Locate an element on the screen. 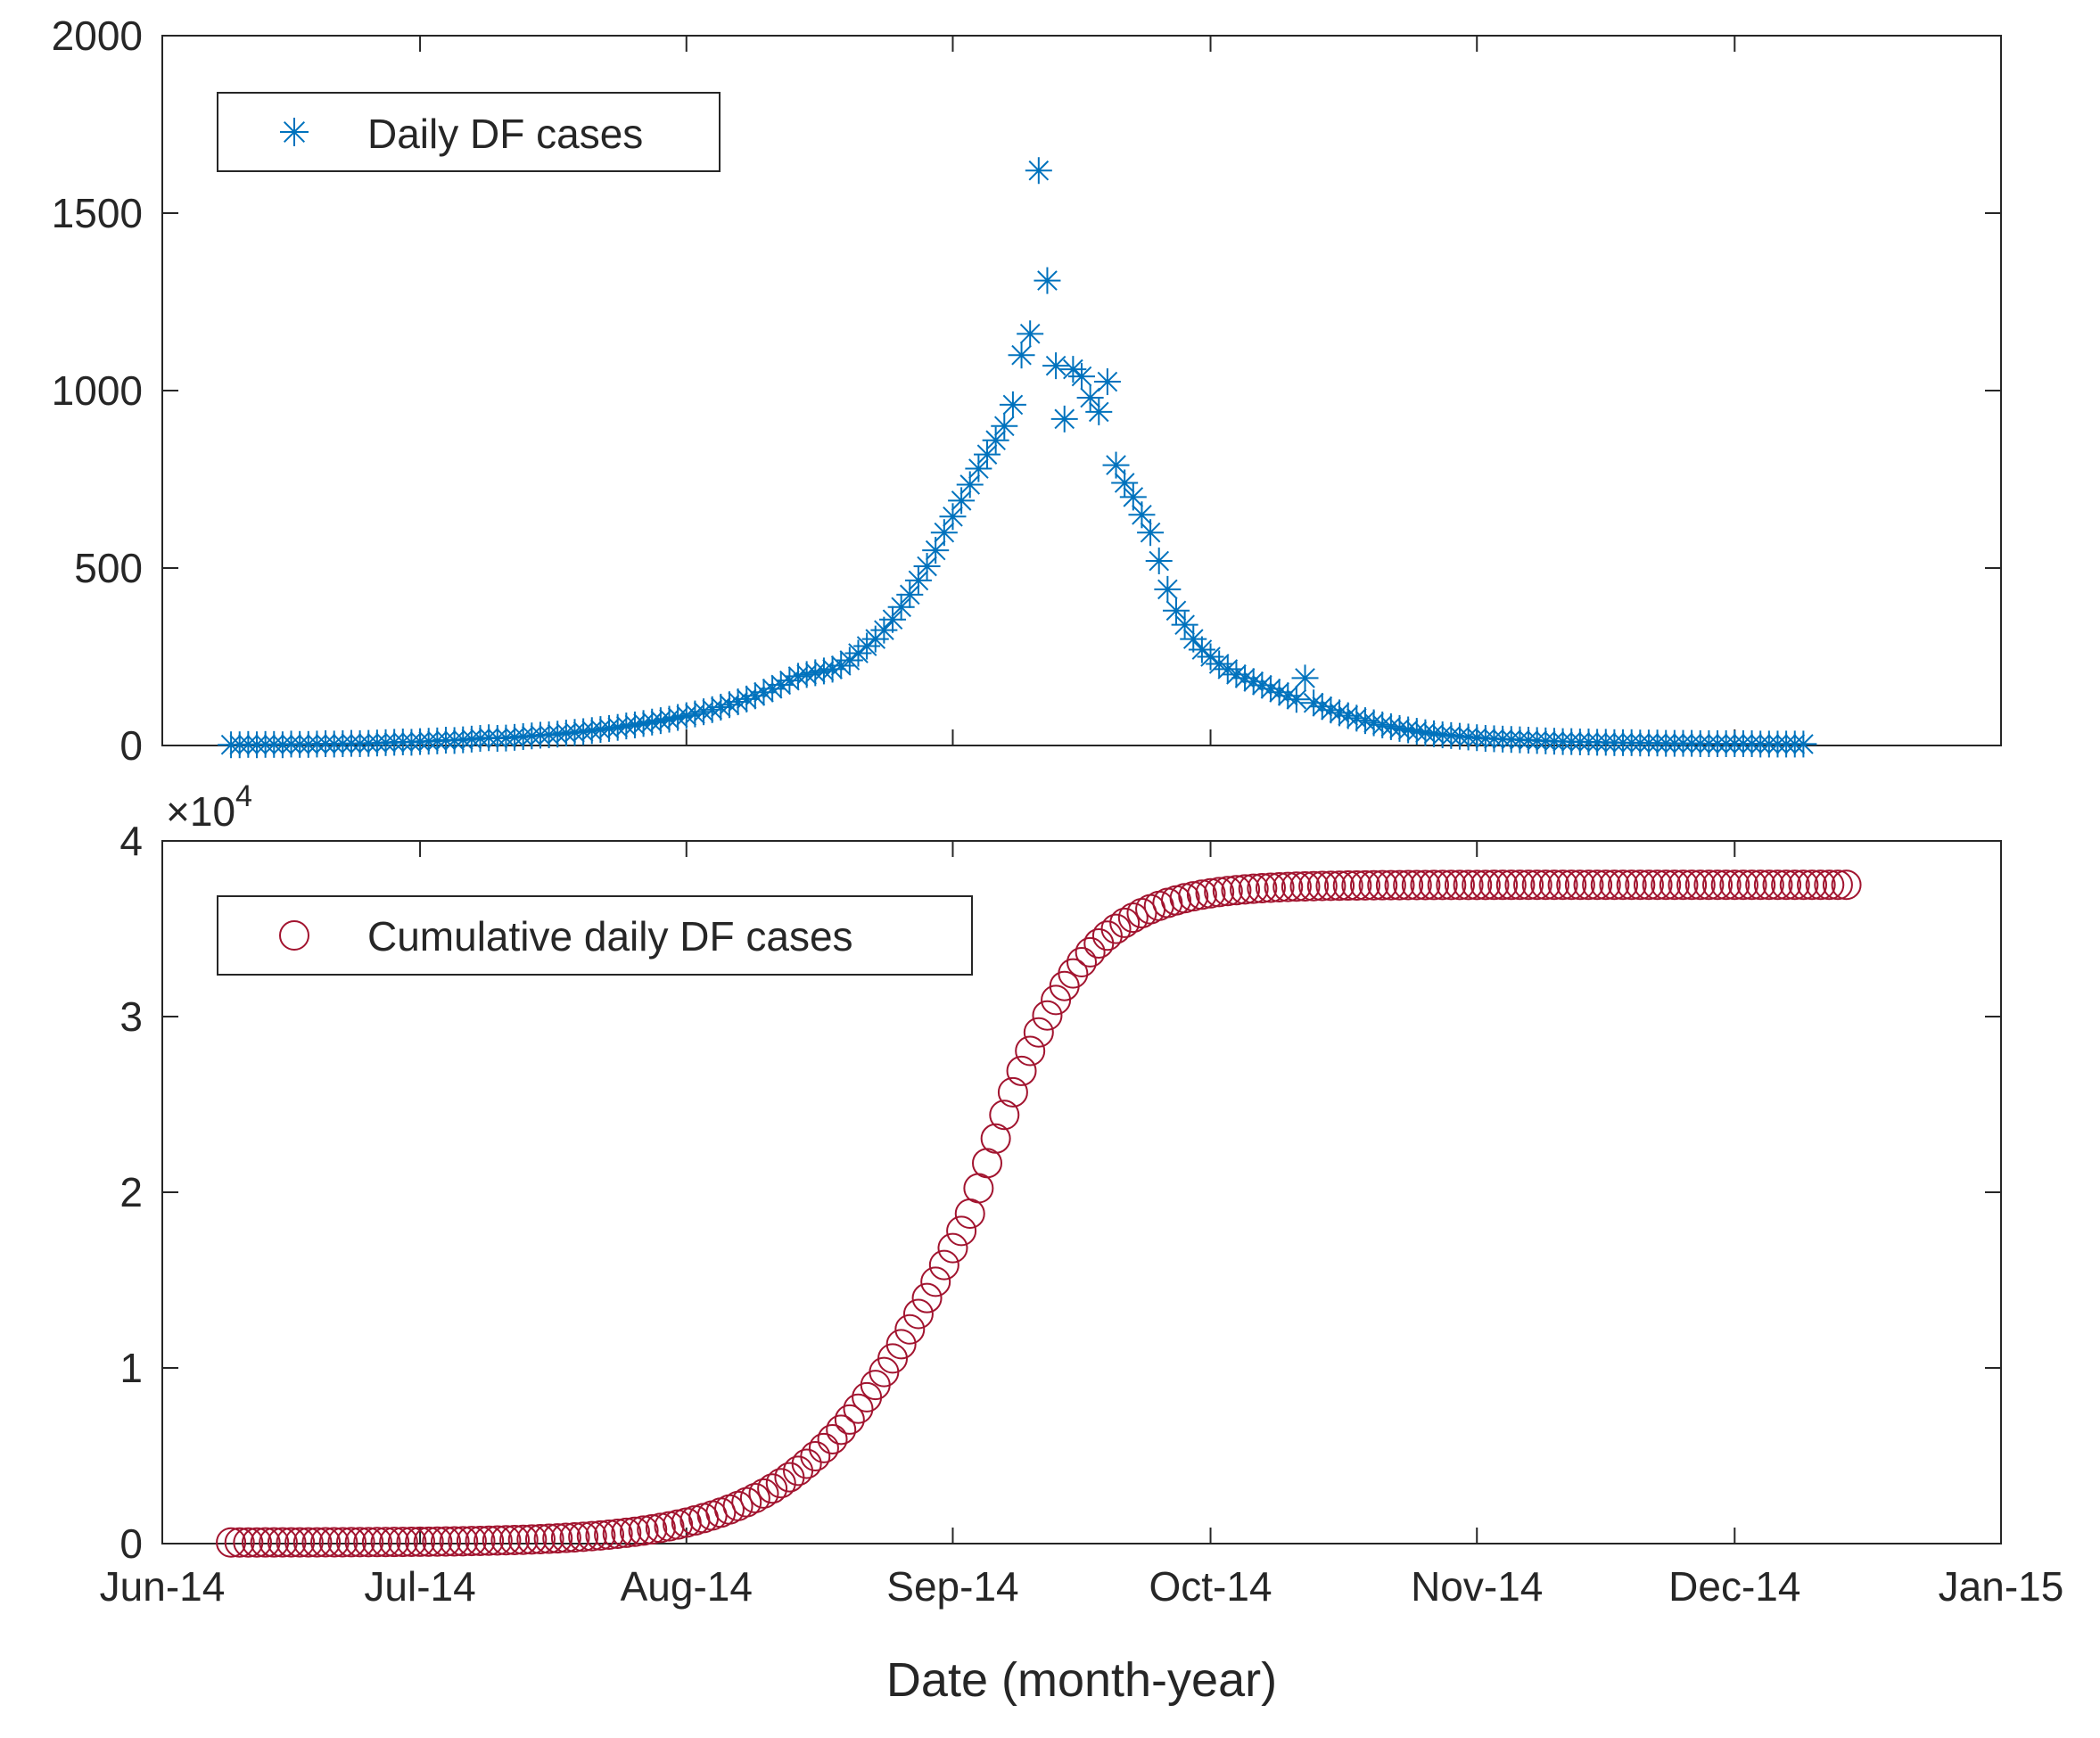  y-exponent-label: ×10⁴ is located at coordinates (209, 807).